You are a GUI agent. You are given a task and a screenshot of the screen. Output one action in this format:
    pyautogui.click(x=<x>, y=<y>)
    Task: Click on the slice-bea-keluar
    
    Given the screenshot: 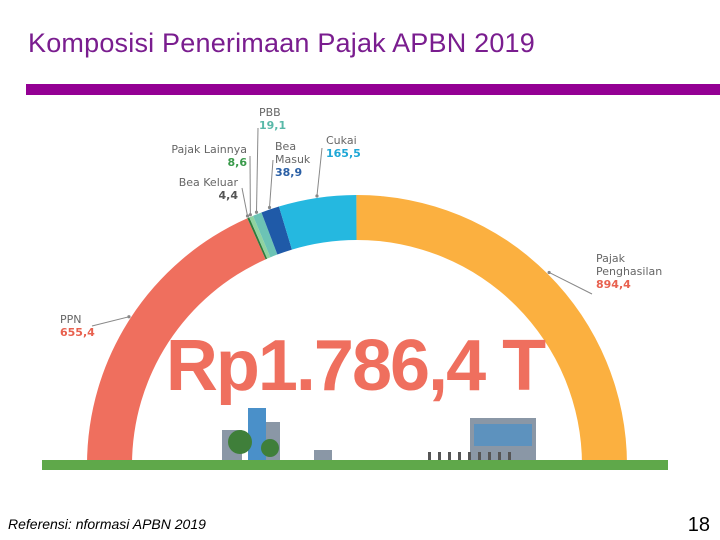 What is the action you would take?
    pyautogui.click(x=257, y=238)
    